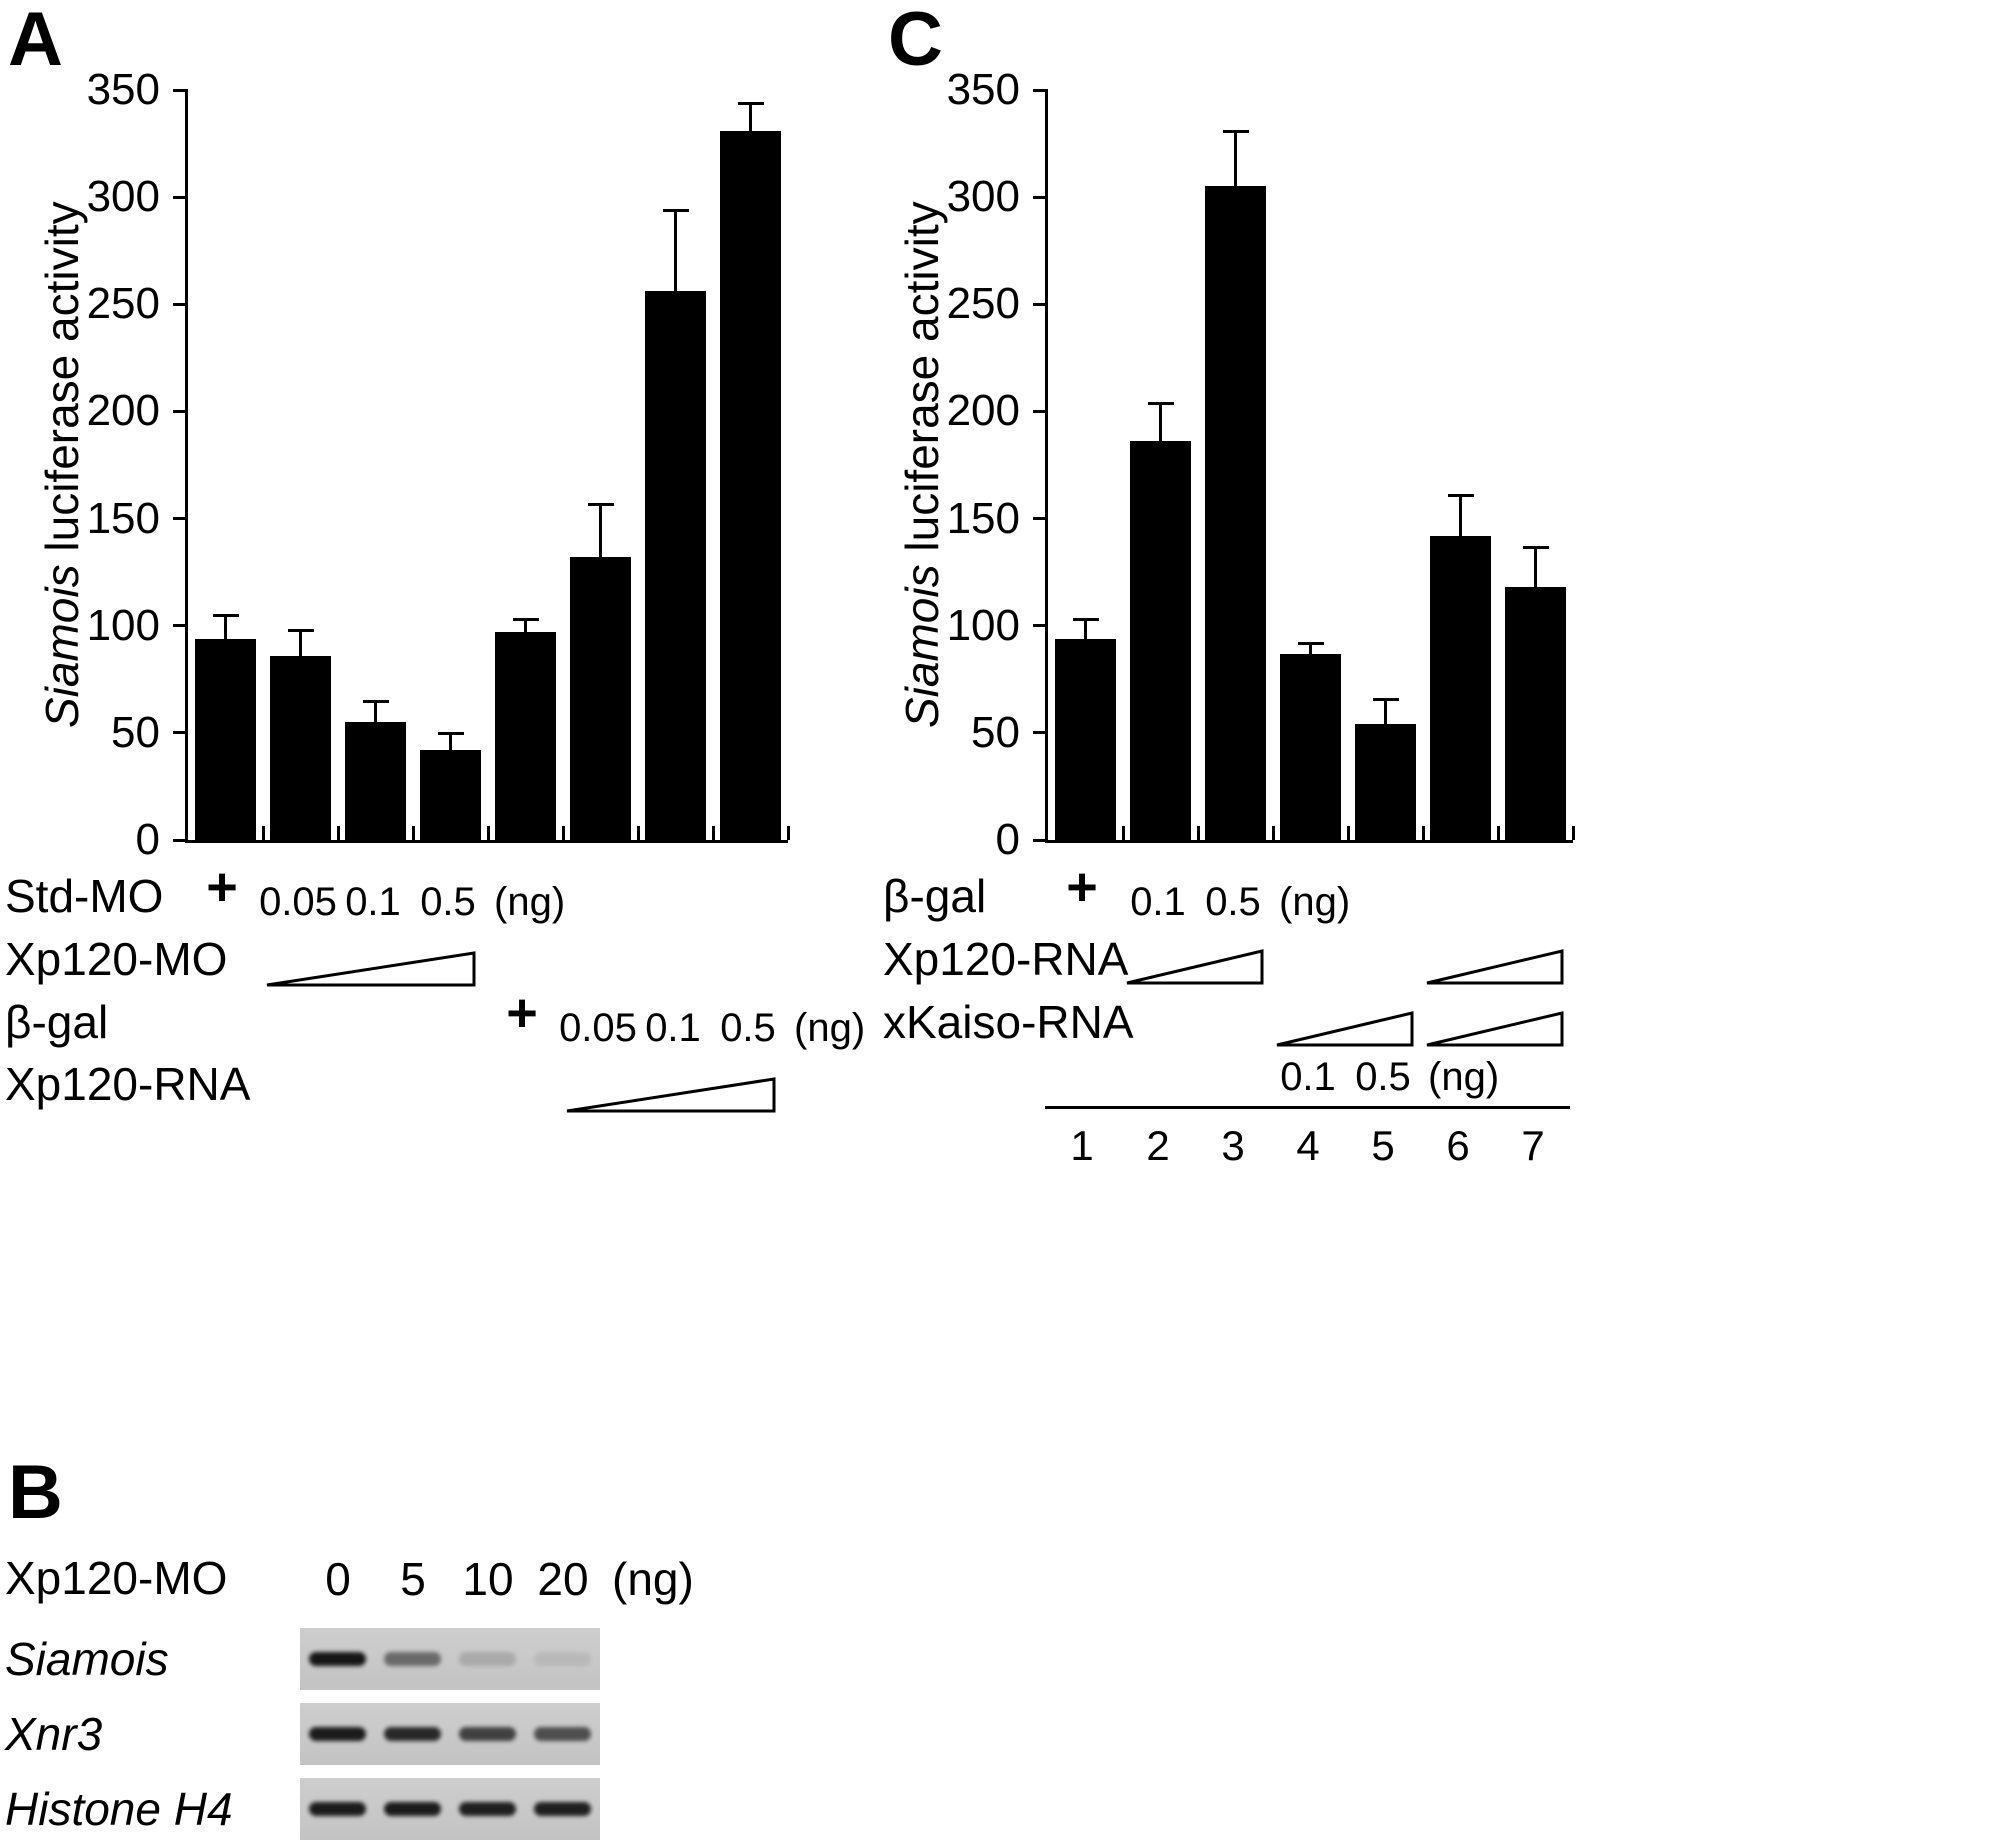  I want to click on panel-c-bgal-plus: +, so click(1082, 887).